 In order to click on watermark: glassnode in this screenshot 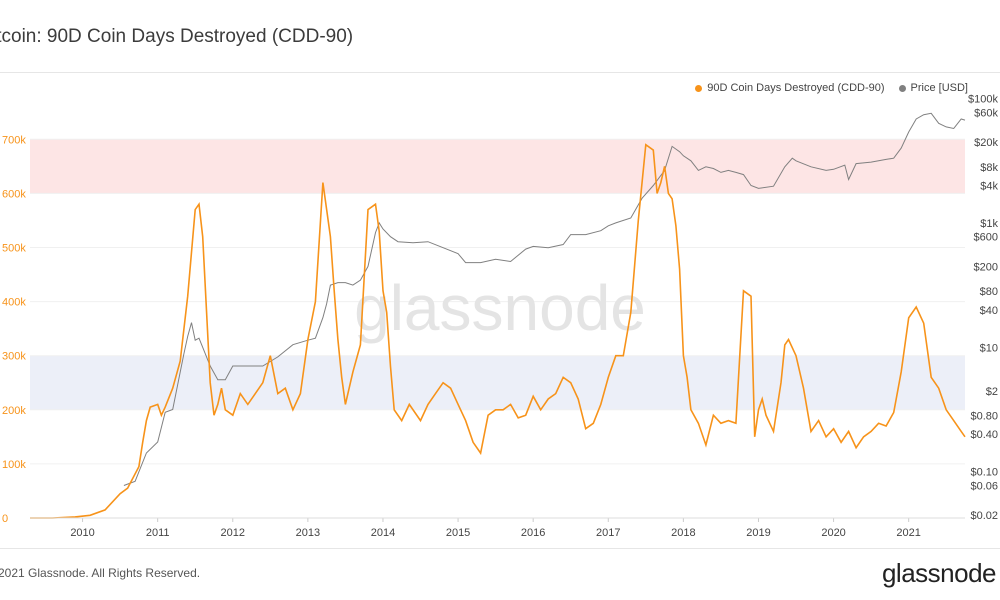, I will do `click(500, 308)`.